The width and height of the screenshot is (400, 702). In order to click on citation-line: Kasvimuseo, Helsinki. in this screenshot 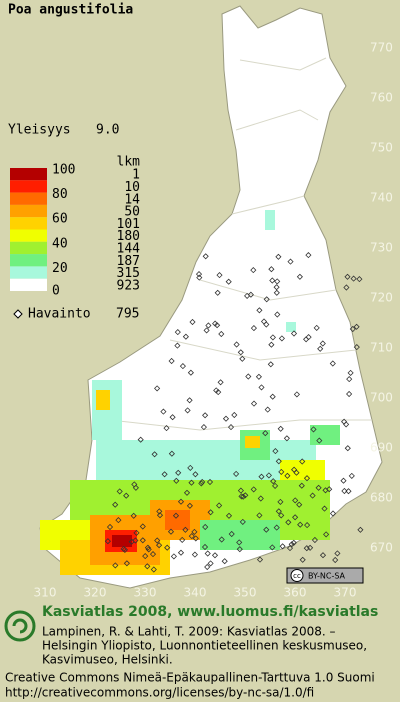, I will do `click(107, 660)`.